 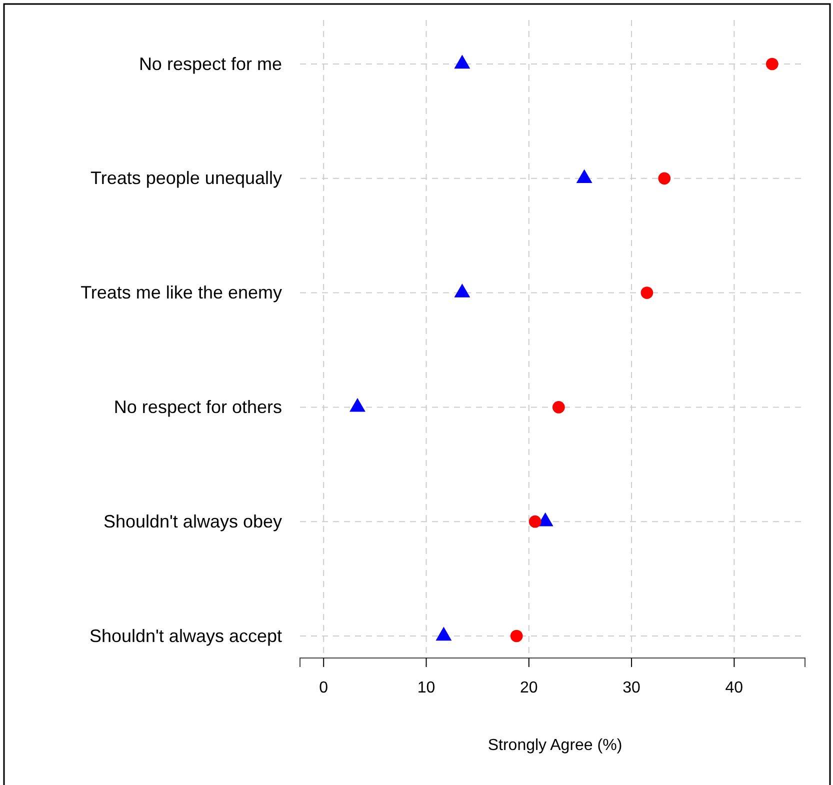 I want to click on x-tick-label: 0, so click(x=323, y=687).